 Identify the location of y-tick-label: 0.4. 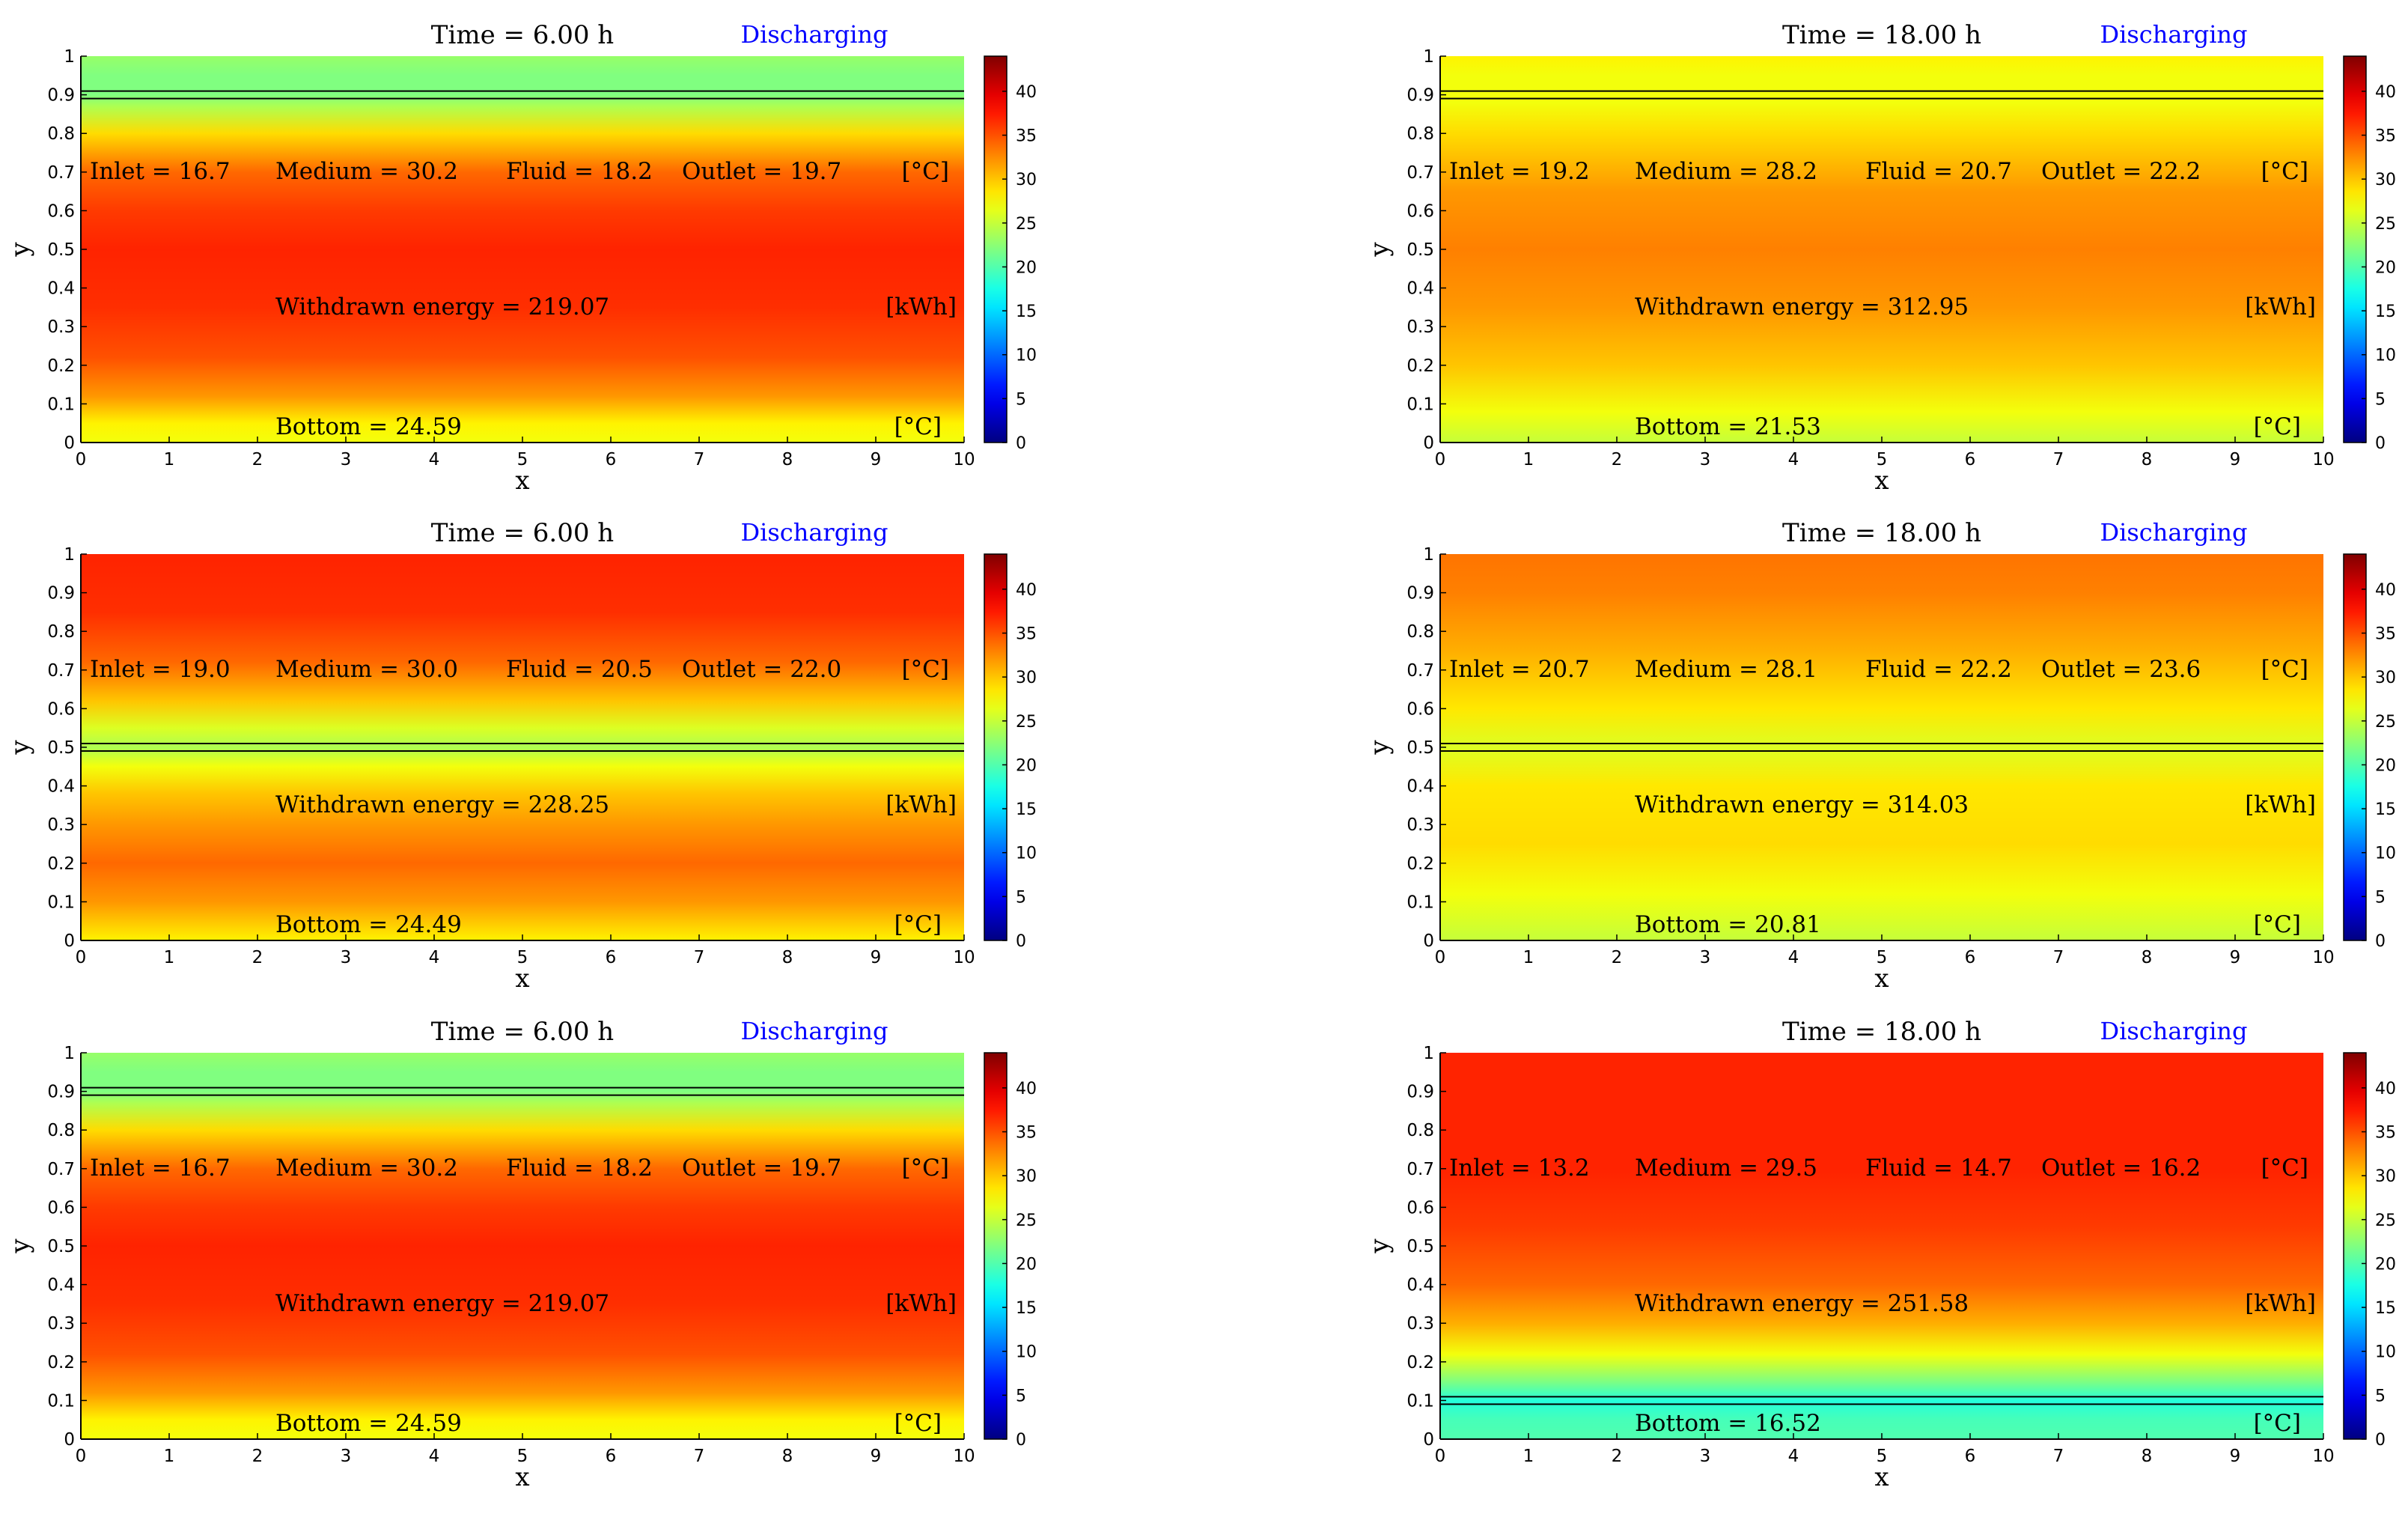
(61, 289).